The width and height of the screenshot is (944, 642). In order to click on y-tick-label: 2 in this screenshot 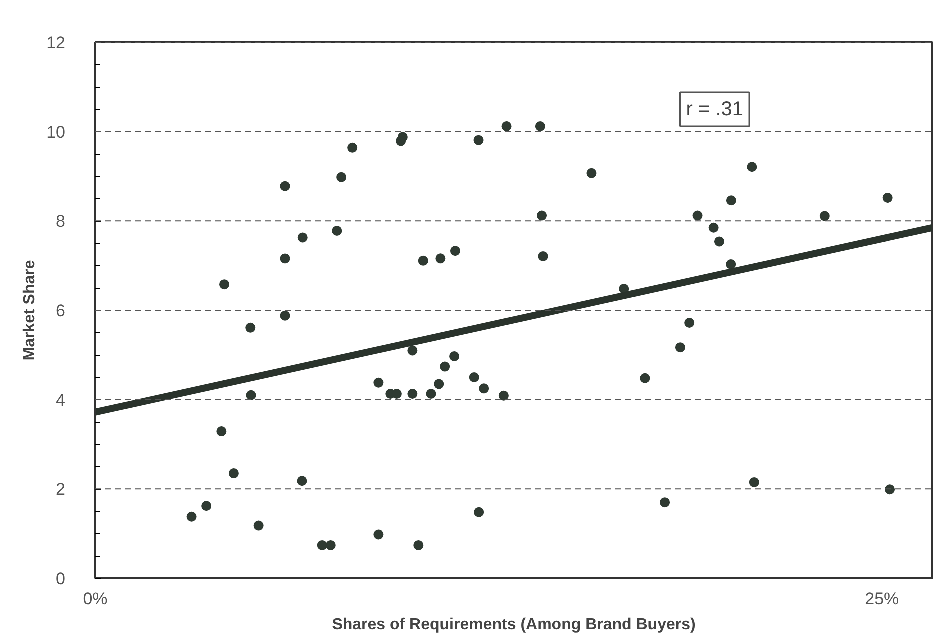, I will do `click(61, 490)`.